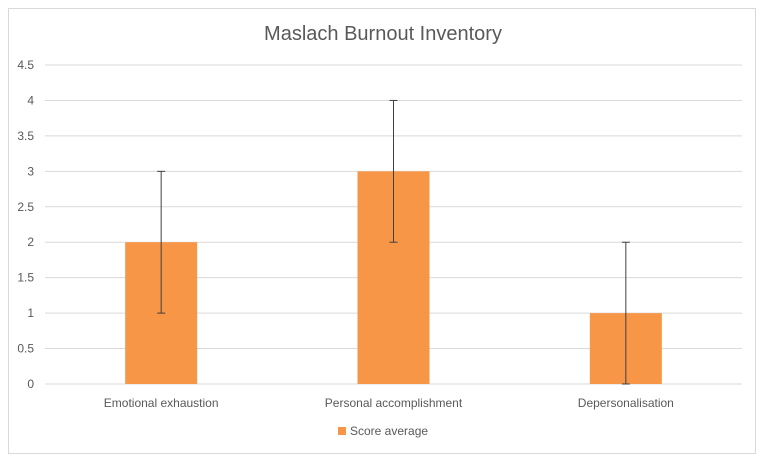  I want to click on legend-swatch, so click(342, 431).